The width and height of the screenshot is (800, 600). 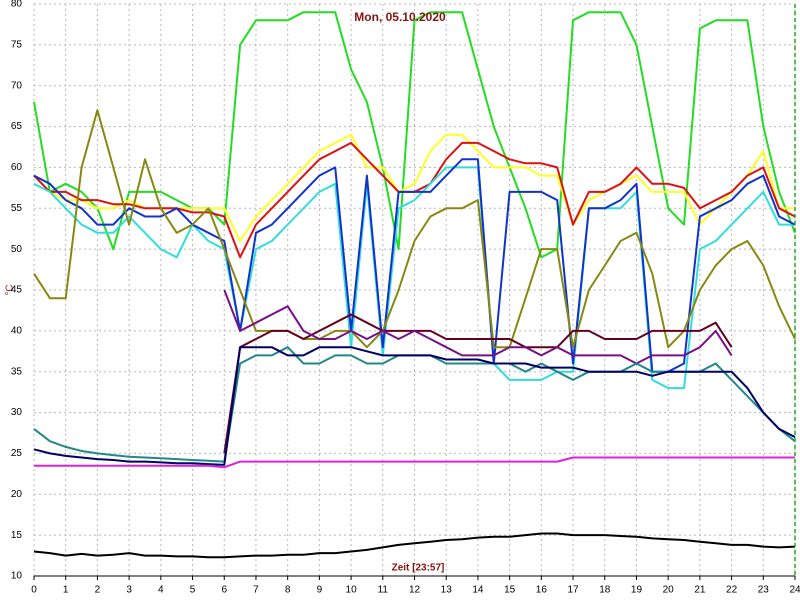 What do you see at coordinates (161, 590) in the screenshot?
I see `x-tick-label: 4` at bounding box center [161, 590].